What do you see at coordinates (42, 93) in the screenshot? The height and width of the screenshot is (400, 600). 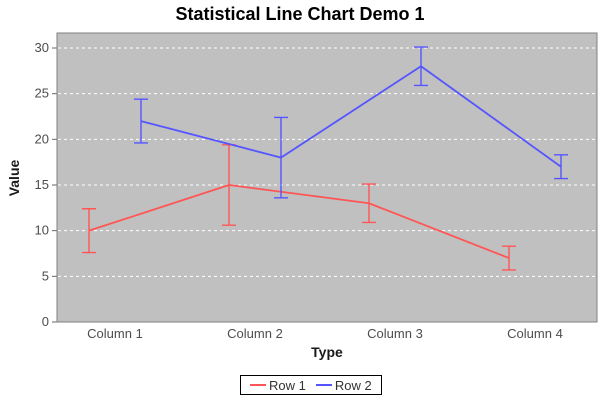 I see `y-tick-label: 25` at bounding box center [42, 93].